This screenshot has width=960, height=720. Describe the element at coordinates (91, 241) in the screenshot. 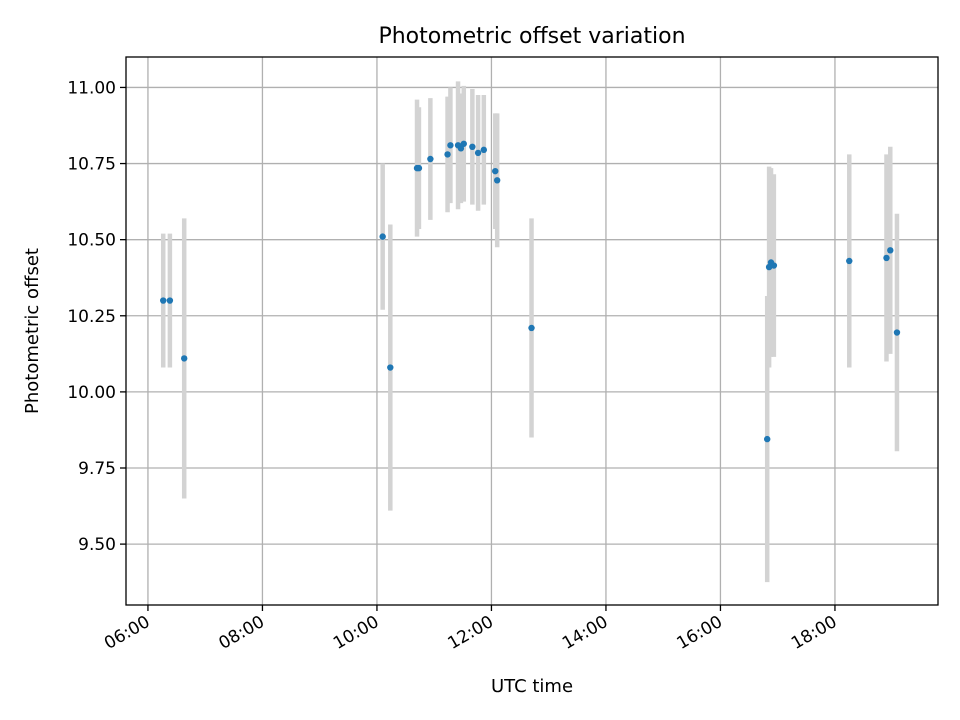

I see `y-tick-label: 10.50` at that location.